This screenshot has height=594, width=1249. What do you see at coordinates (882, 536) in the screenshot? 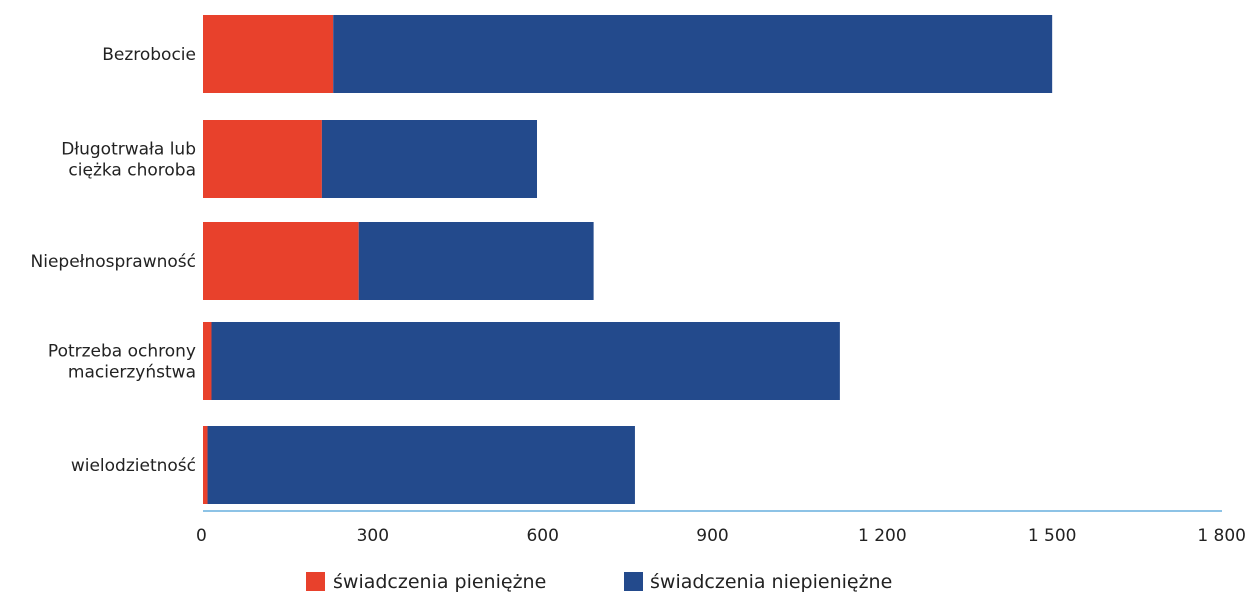
I see `x-tick-label-4: 1 200` at bounding box center [882, 536].